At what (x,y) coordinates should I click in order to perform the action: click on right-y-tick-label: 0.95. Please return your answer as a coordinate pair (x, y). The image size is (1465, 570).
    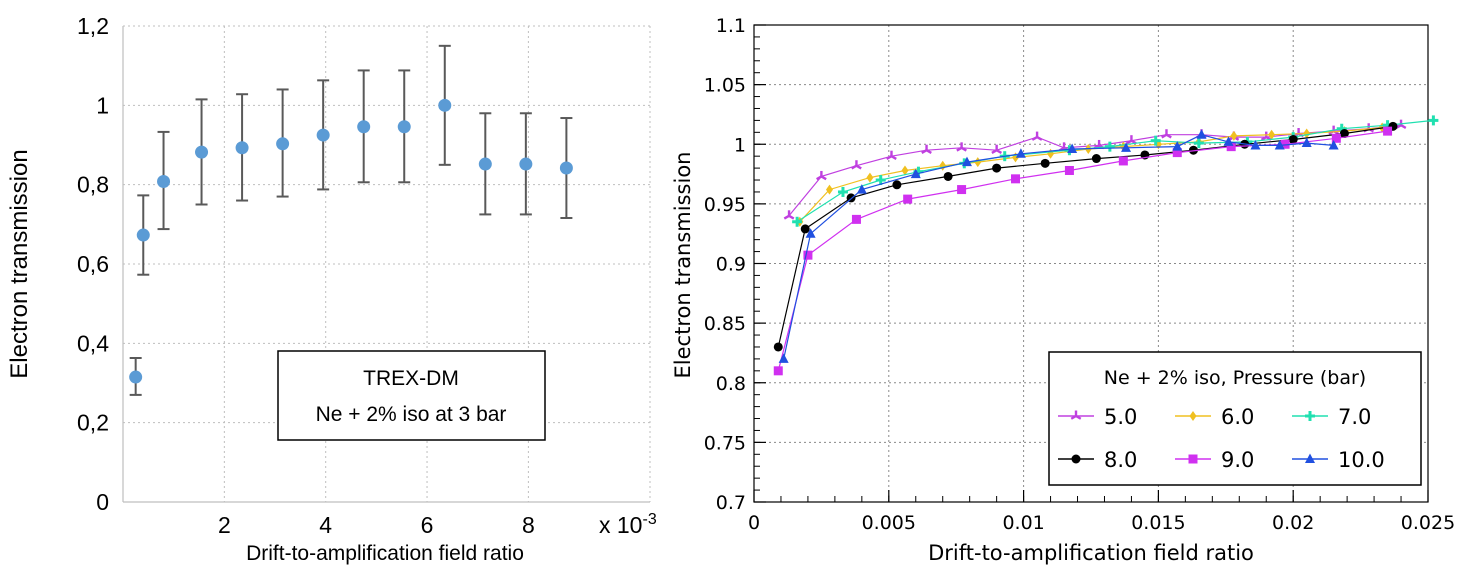
    Looking at the image, I should click on (725, 205).